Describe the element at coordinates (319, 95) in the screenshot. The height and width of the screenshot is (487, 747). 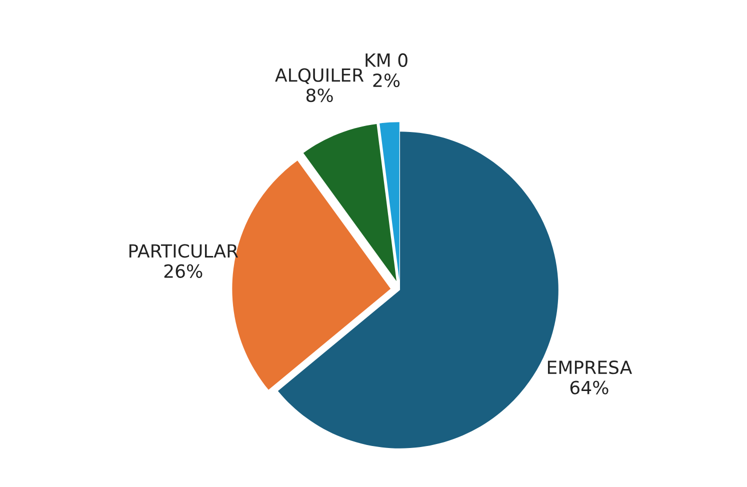
I see `data-label: 8%` at that location.